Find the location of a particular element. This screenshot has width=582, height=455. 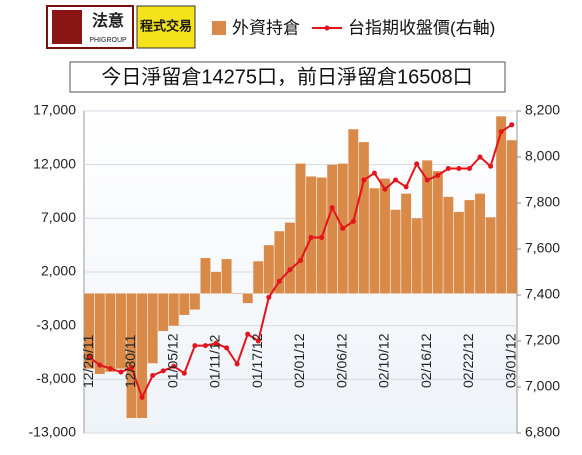

y-tick-label: 17,000 is located at coordinates (54, 110).